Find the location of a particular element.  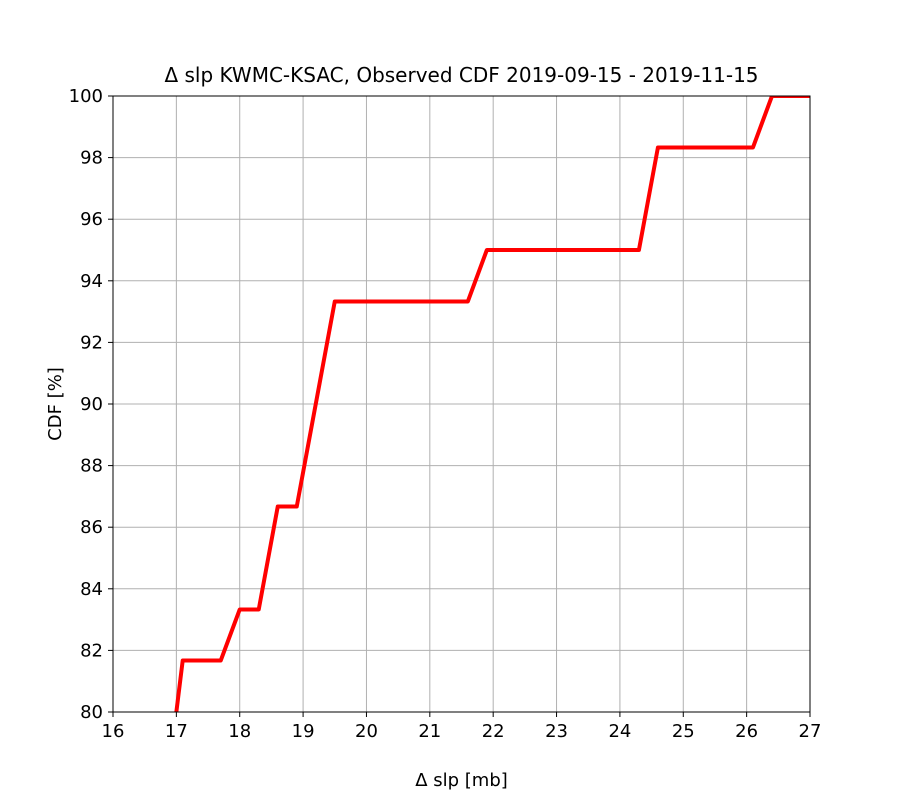

x-tick-label: 17 is located at coordinates (176, 731).